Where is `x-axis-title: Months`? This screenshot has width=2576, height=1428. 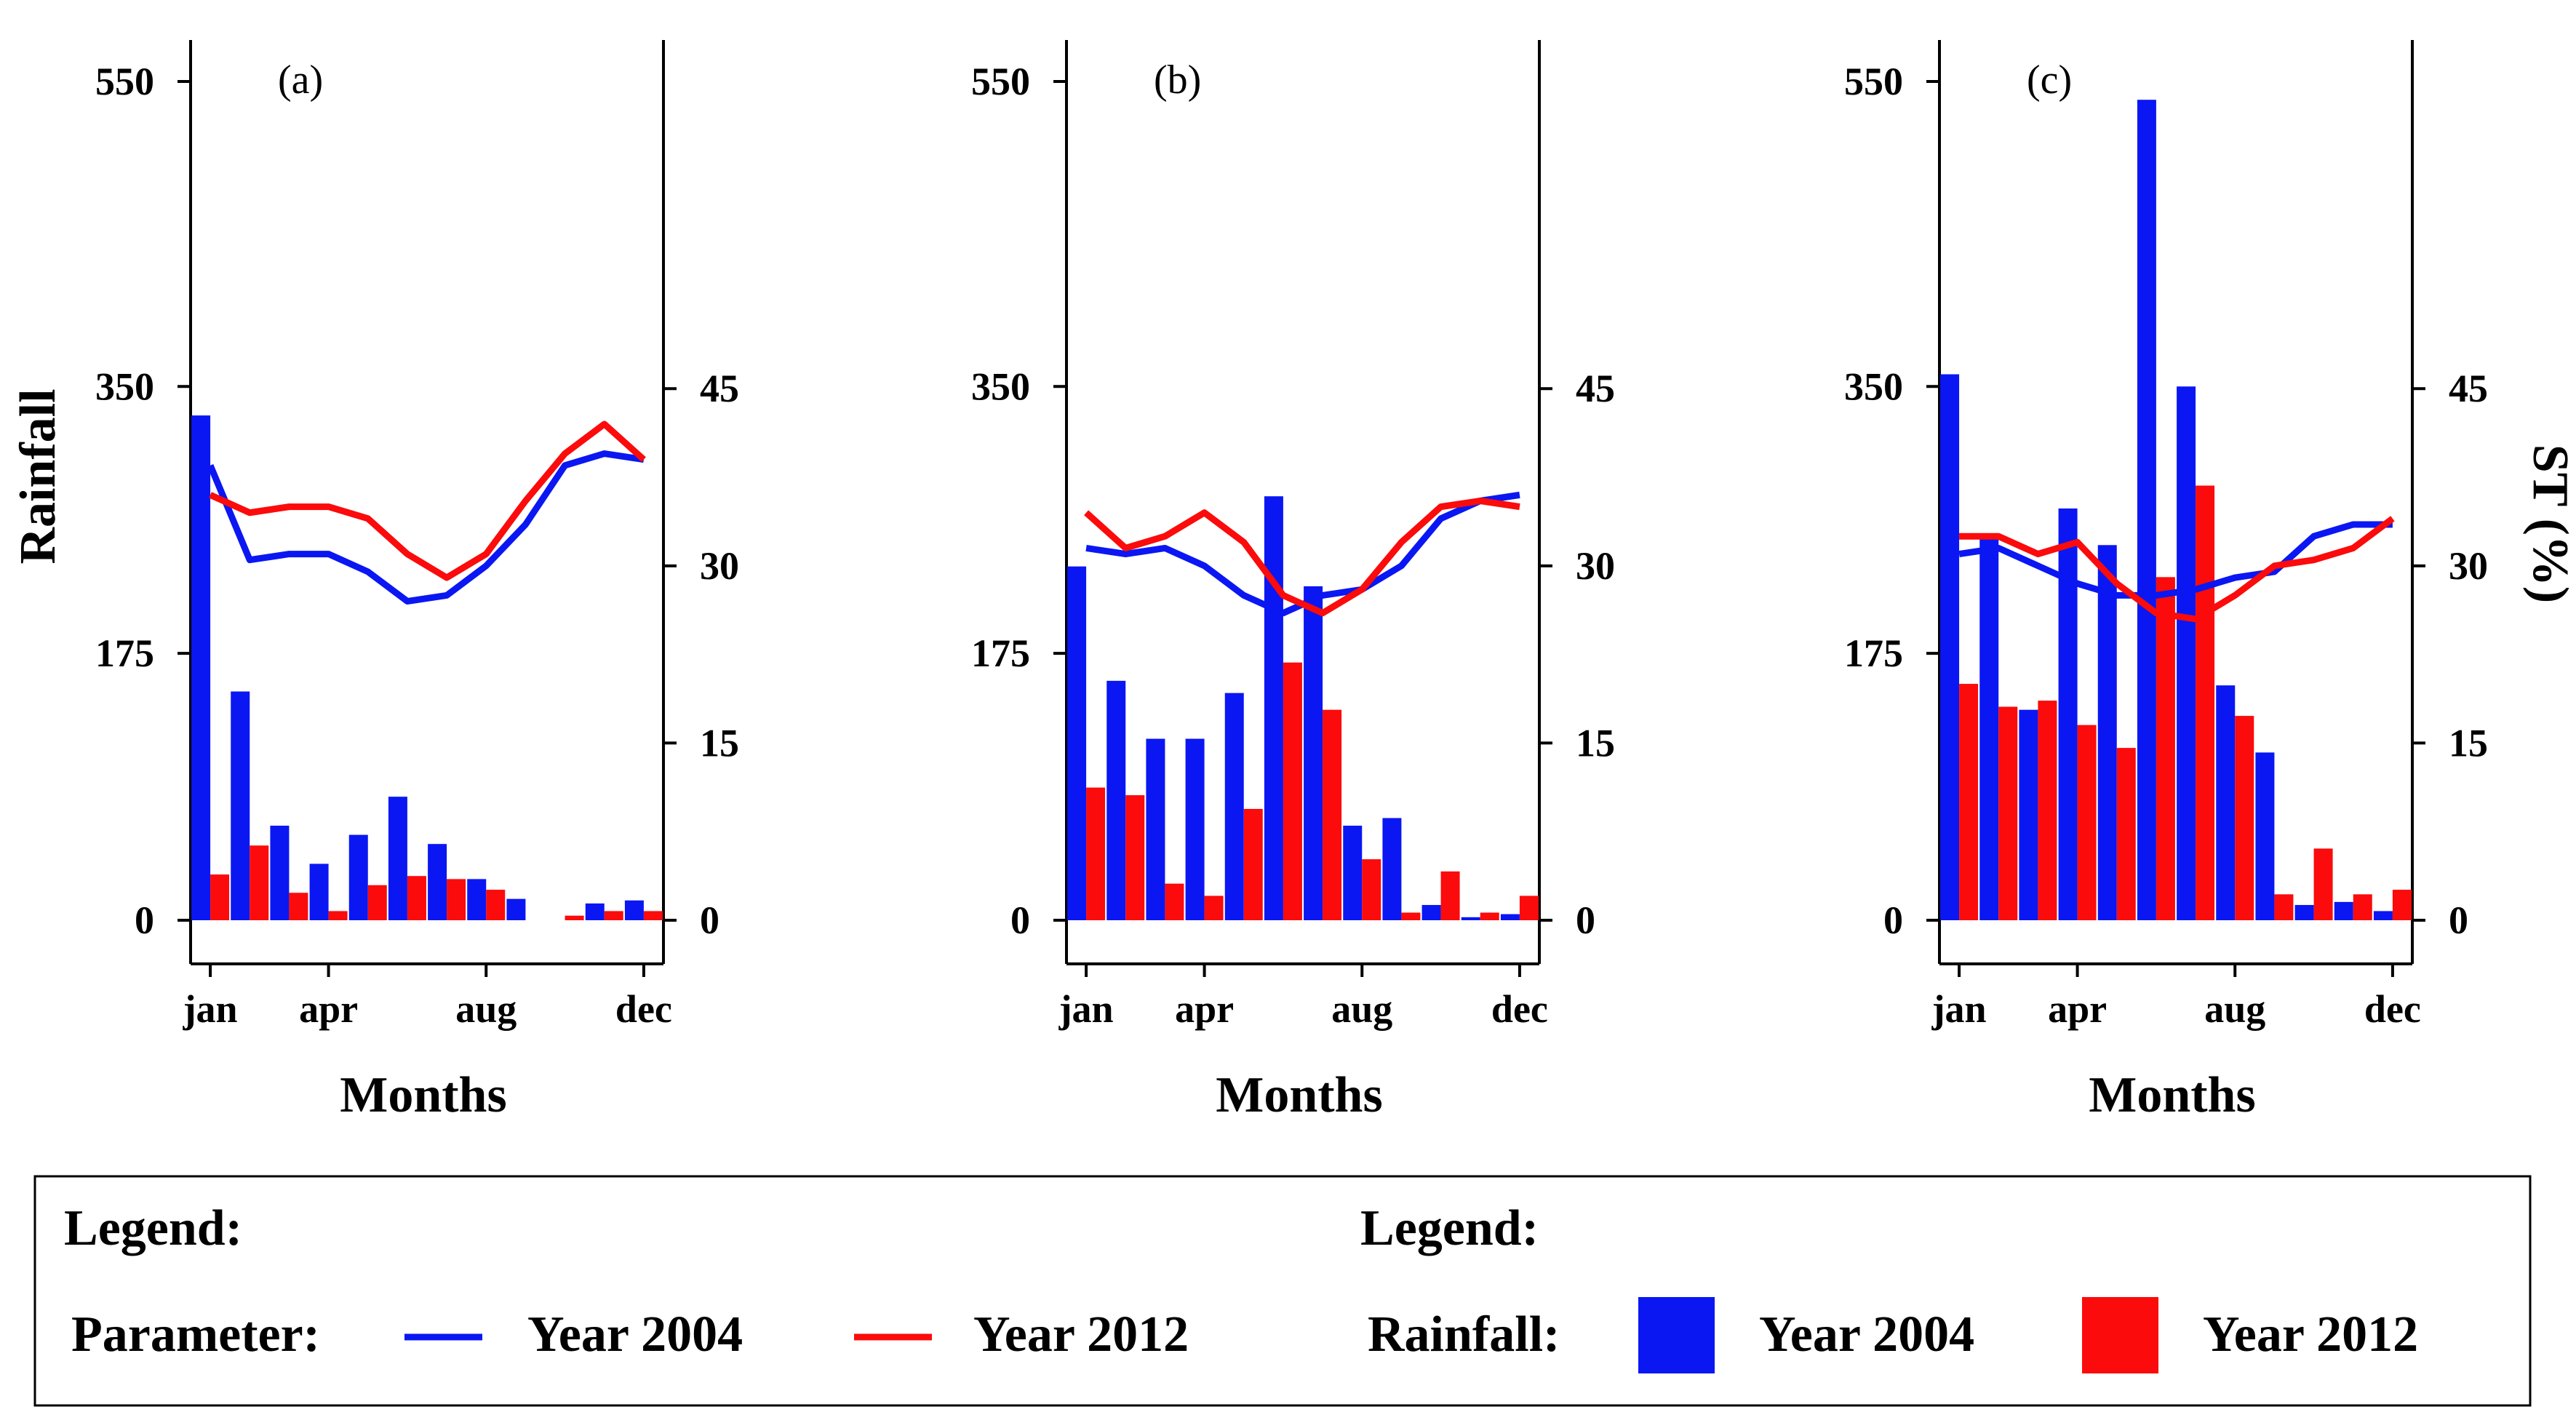
x-axis-title: Months is located at coordinates (2172, 1095).